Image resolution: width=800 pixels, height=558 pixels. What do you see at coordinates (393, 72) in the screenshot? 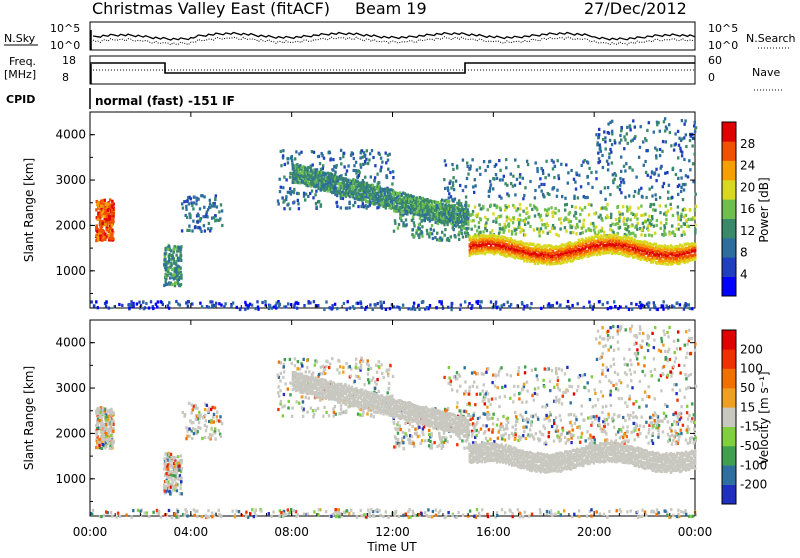
I see `freq-panel: Freq. [MHz] 18 8 60 0 Nave` at bounding box center [393, 72].